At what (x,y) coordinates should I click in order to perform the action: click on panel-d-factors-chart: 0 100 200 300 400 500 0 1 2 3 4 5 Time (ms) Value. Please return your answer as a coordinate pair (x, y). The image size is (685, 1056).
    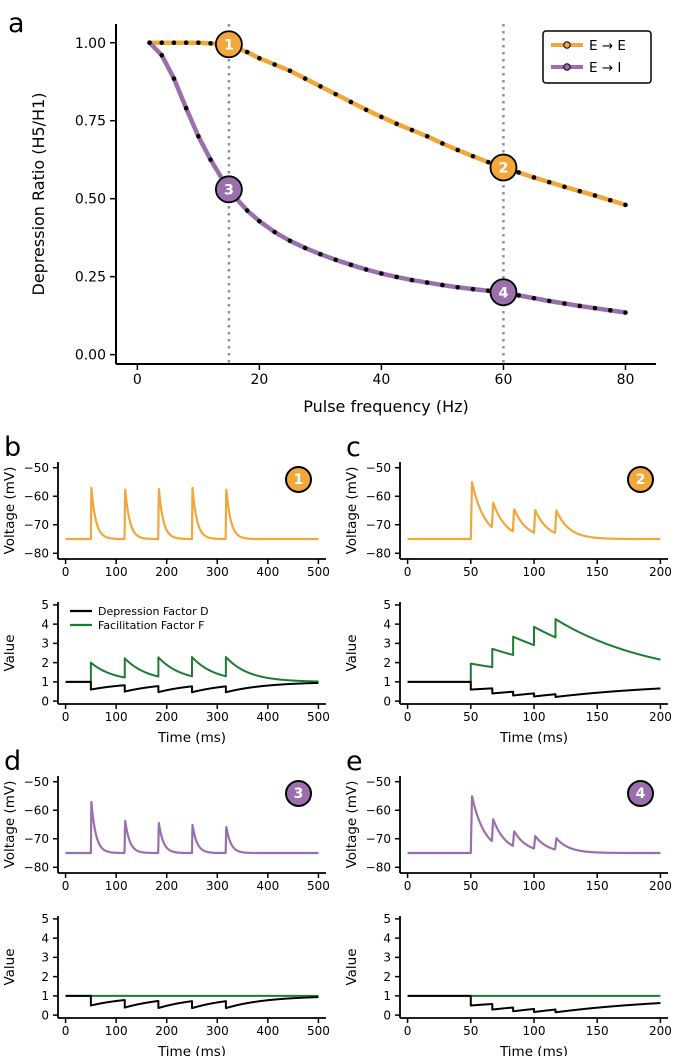
    Looking at the image, I should click on (166, 984).